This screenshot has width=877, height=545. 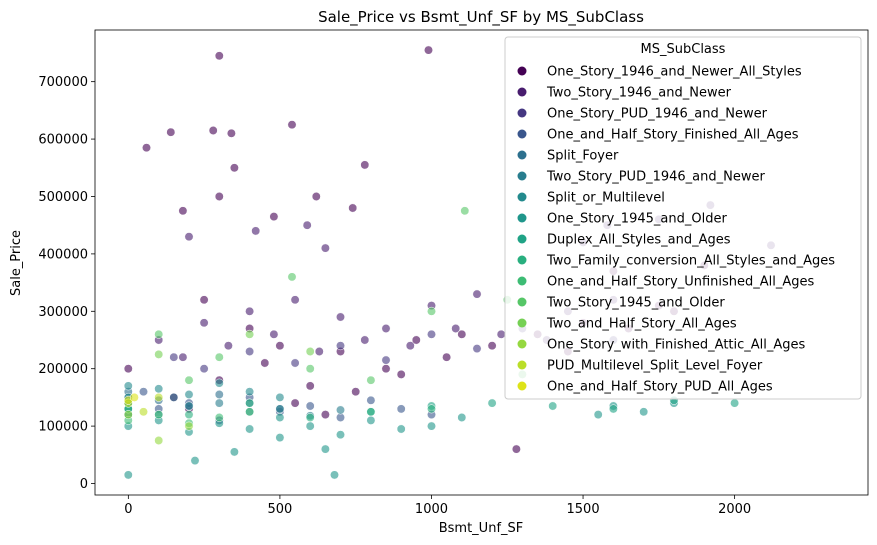 I want to click on y-axis-label: Sale_Price, so click(x=16, y=263).